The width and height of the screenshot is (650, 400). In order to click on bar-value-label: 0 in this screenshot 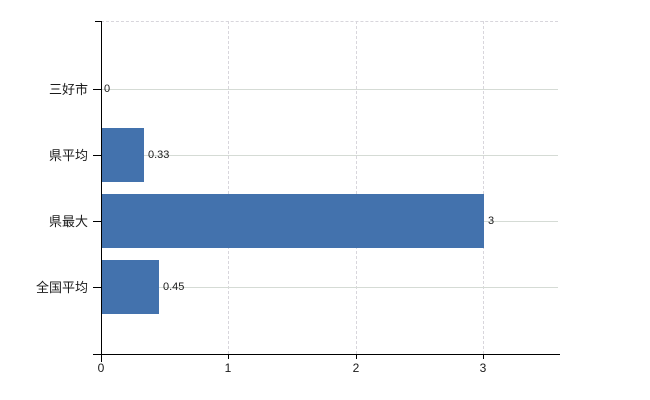, I will do `click(107, 89)`.